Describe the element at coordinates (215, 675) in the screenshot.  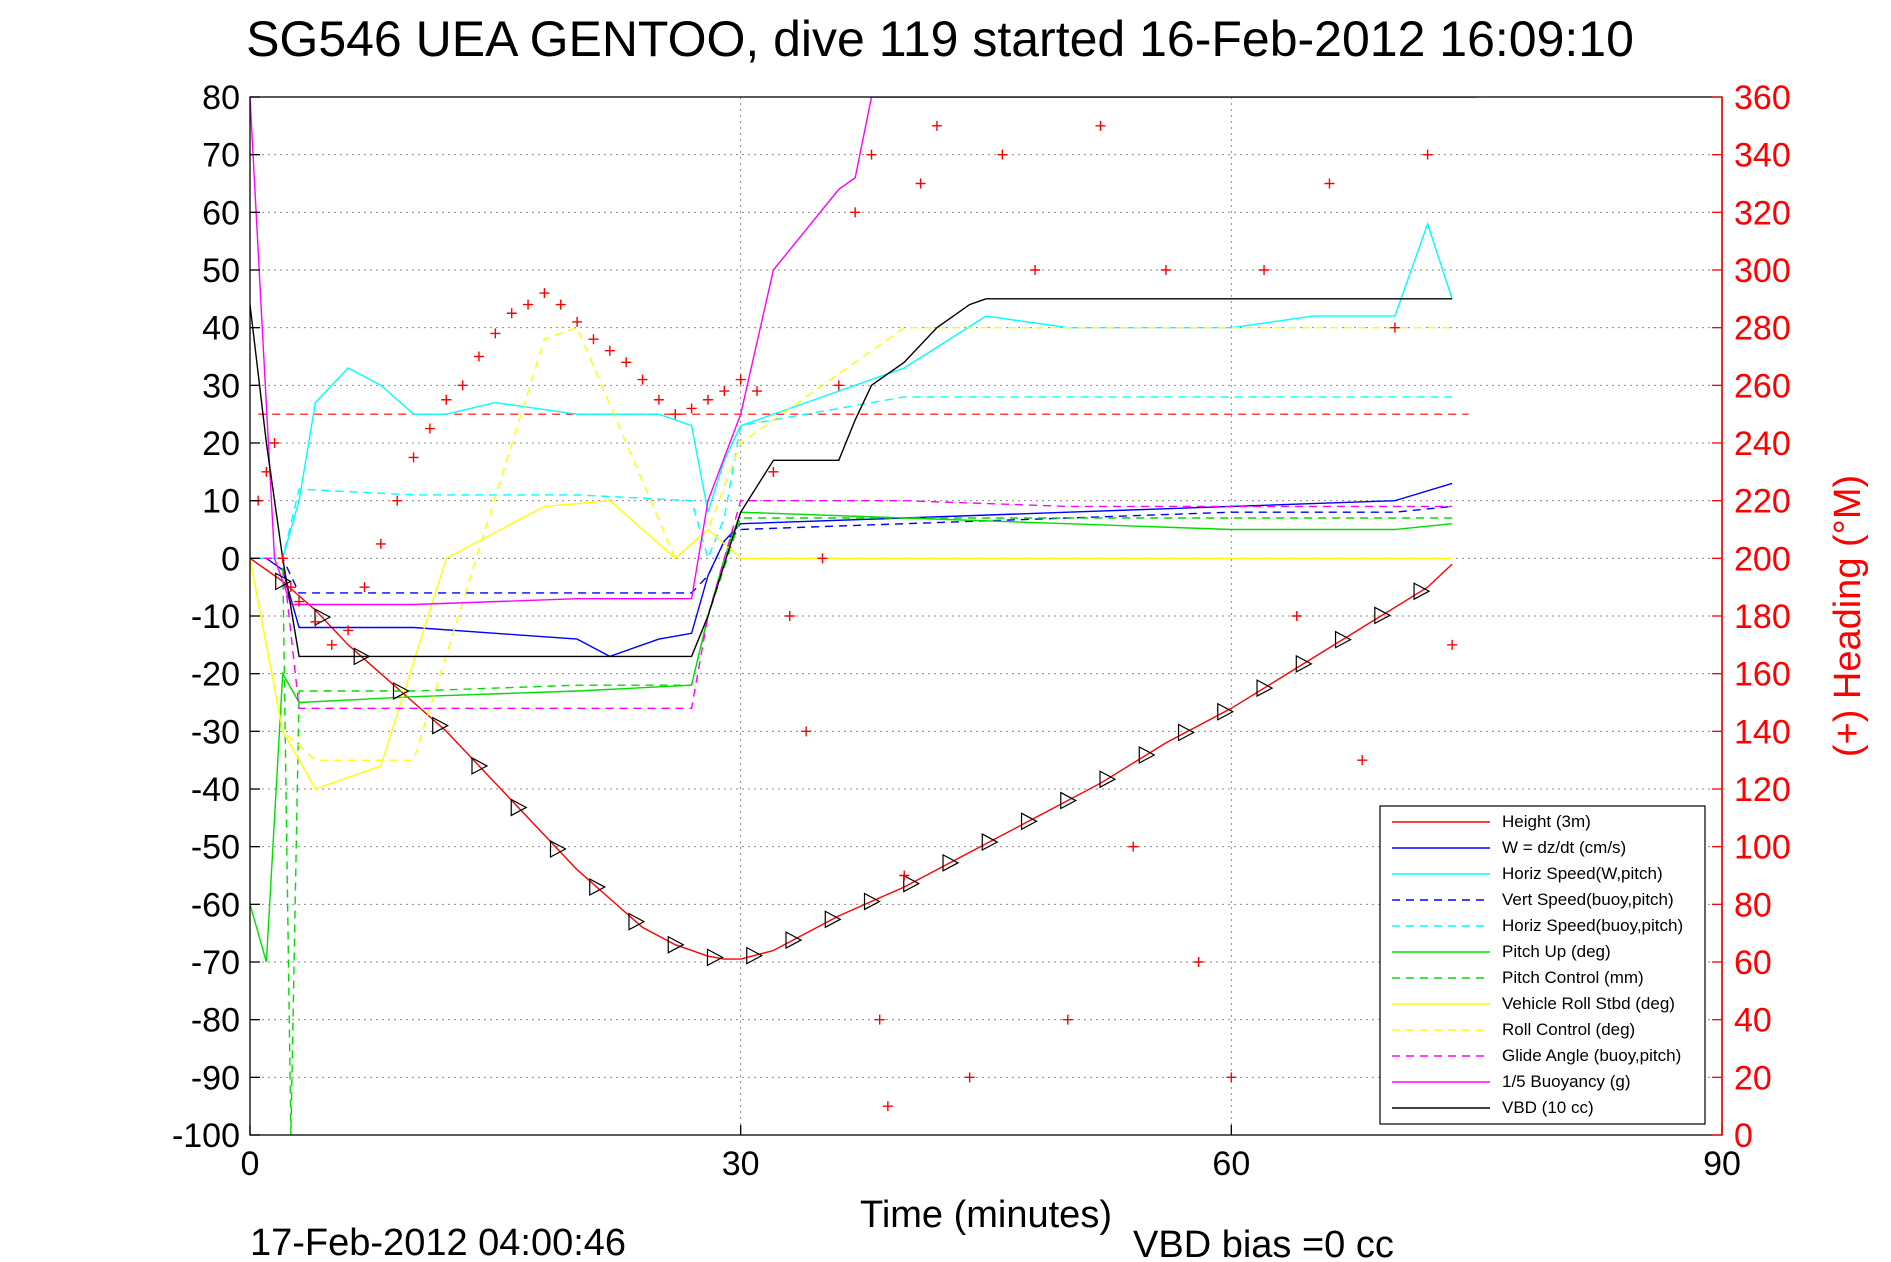
I see `y-tick-label: -20` at that location.